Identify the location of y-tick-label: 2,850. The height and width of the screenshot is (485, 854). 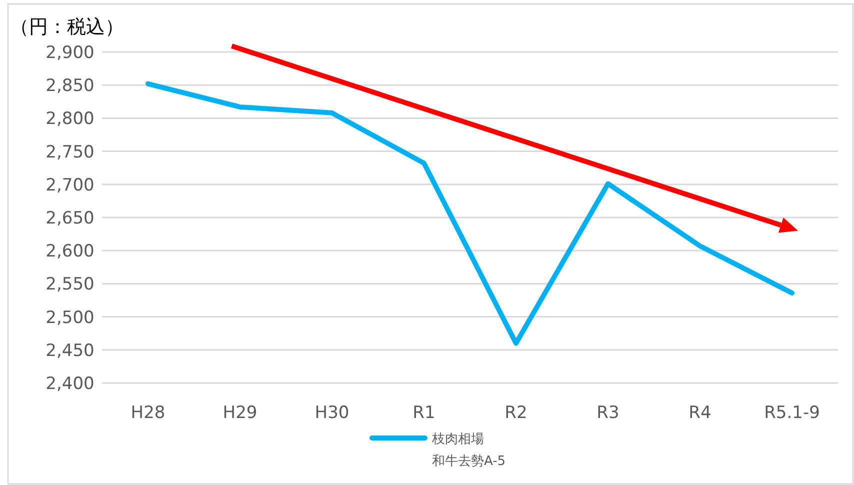
(70, 86).